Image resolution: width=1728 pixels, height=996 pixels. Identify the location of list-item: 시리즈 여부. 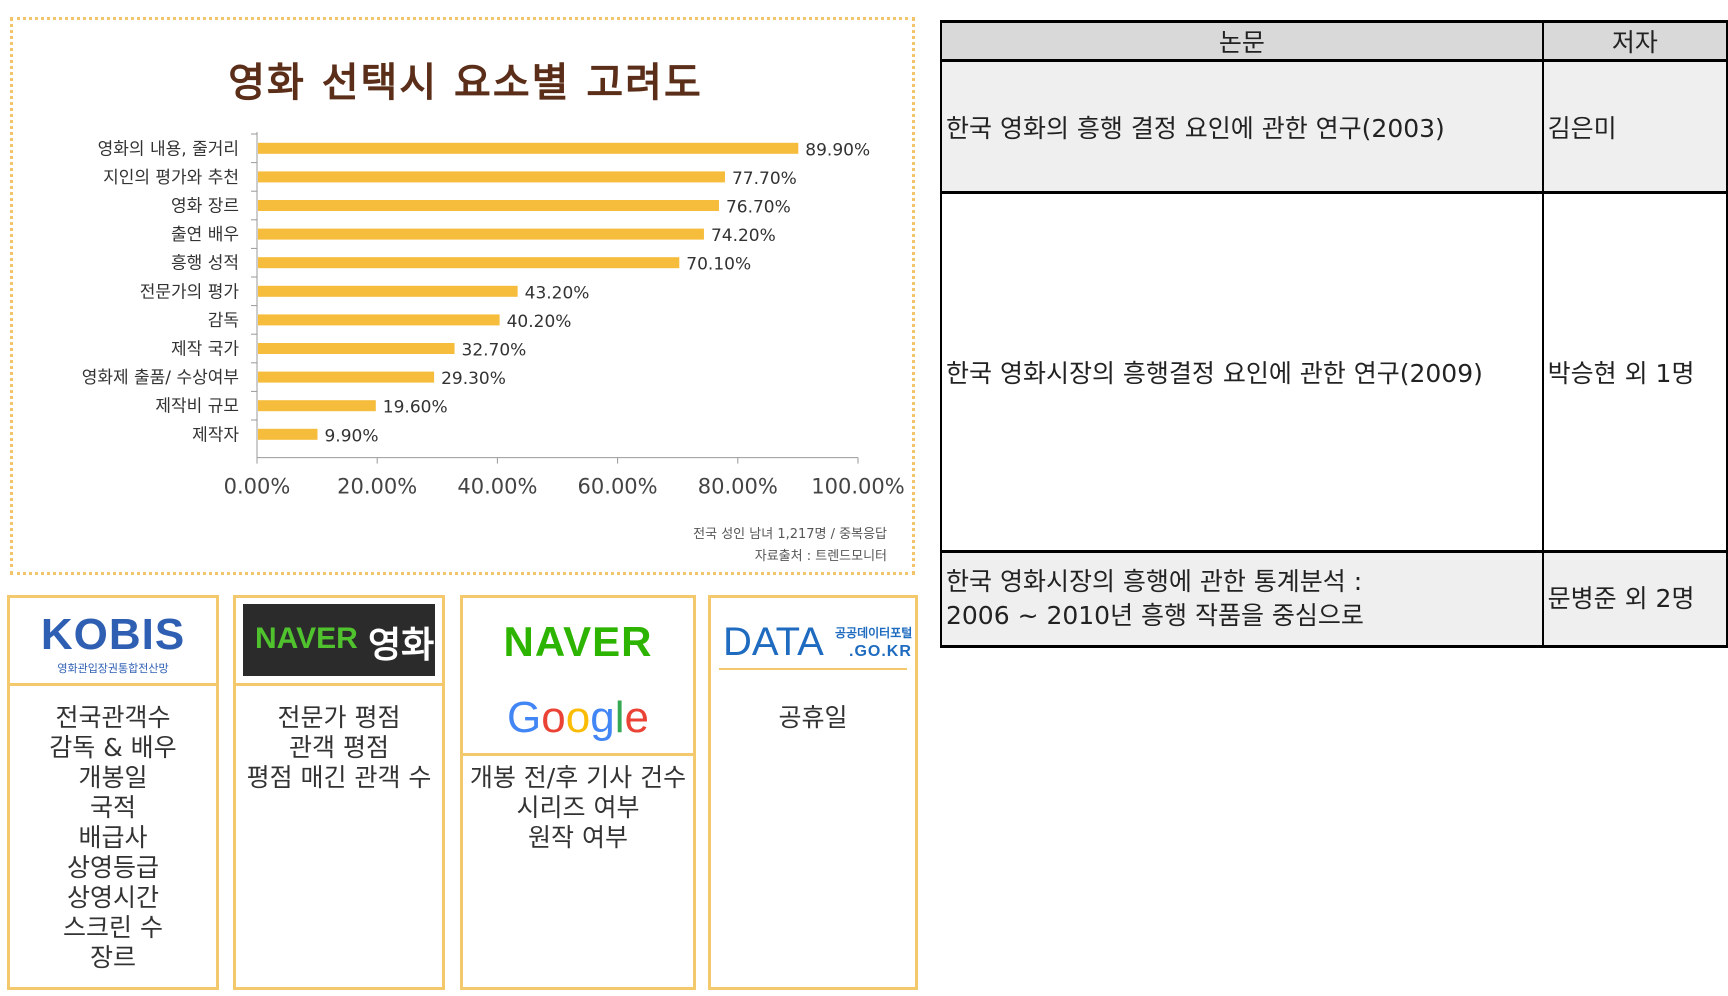
(578, 807).